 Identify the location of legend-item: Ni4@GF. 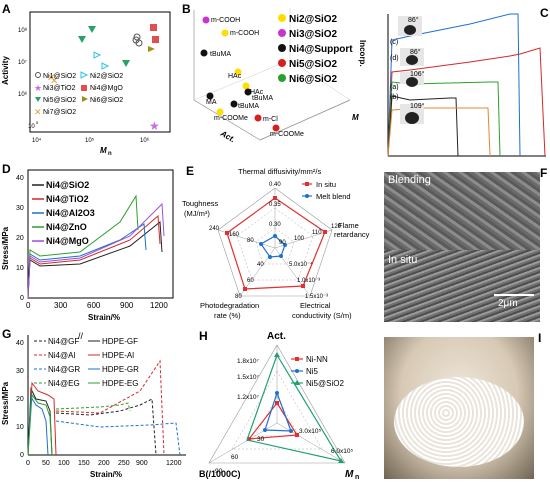
(63, 341).